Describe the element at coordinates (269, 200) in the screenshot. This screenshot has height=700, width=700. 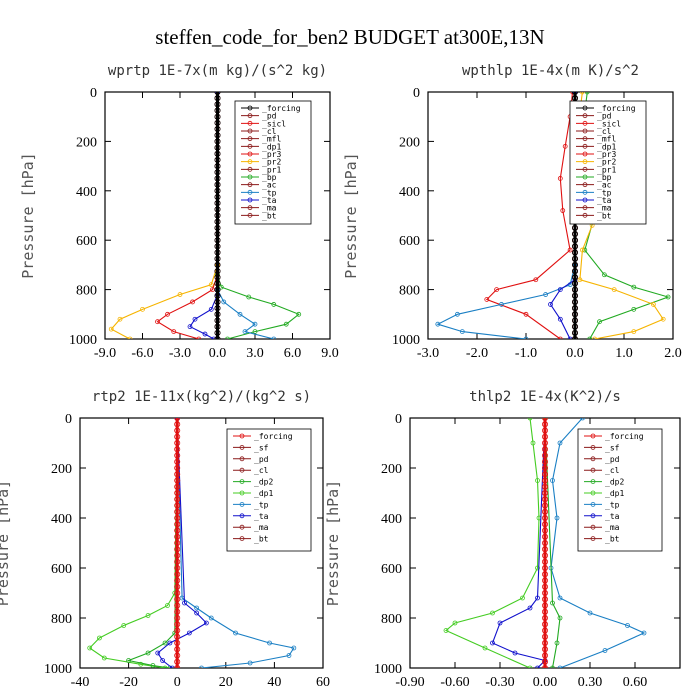
I see `legend-entry: _ta` at that location.